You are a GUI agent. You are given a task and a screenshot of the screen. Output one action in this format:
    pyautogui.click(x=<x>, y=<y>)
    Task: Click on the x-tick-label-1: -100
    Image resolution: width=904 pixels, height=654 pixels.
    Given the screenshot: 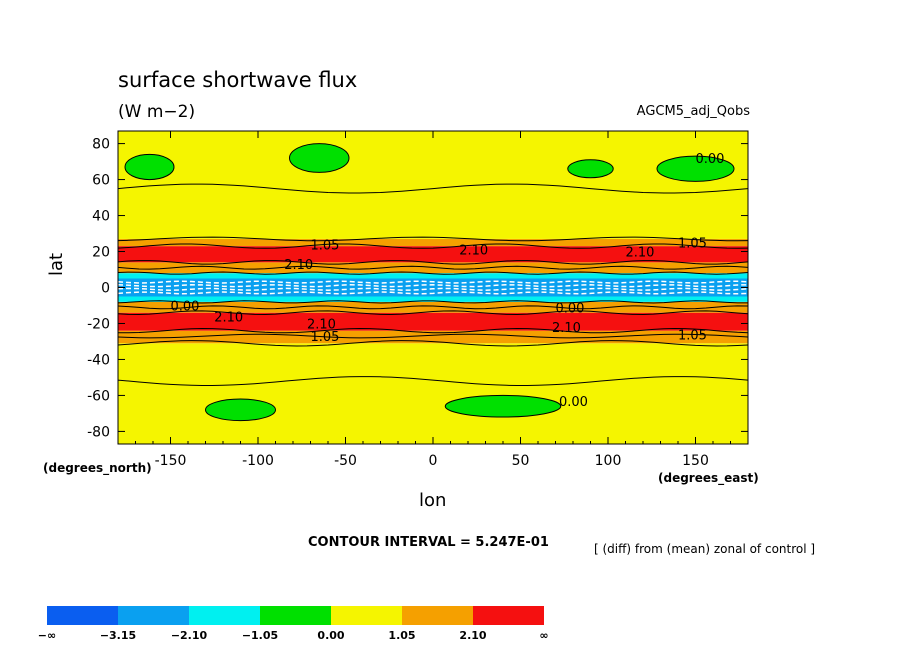 What is the action you would take?
    pyautogui.click(x=258, y=461)
    